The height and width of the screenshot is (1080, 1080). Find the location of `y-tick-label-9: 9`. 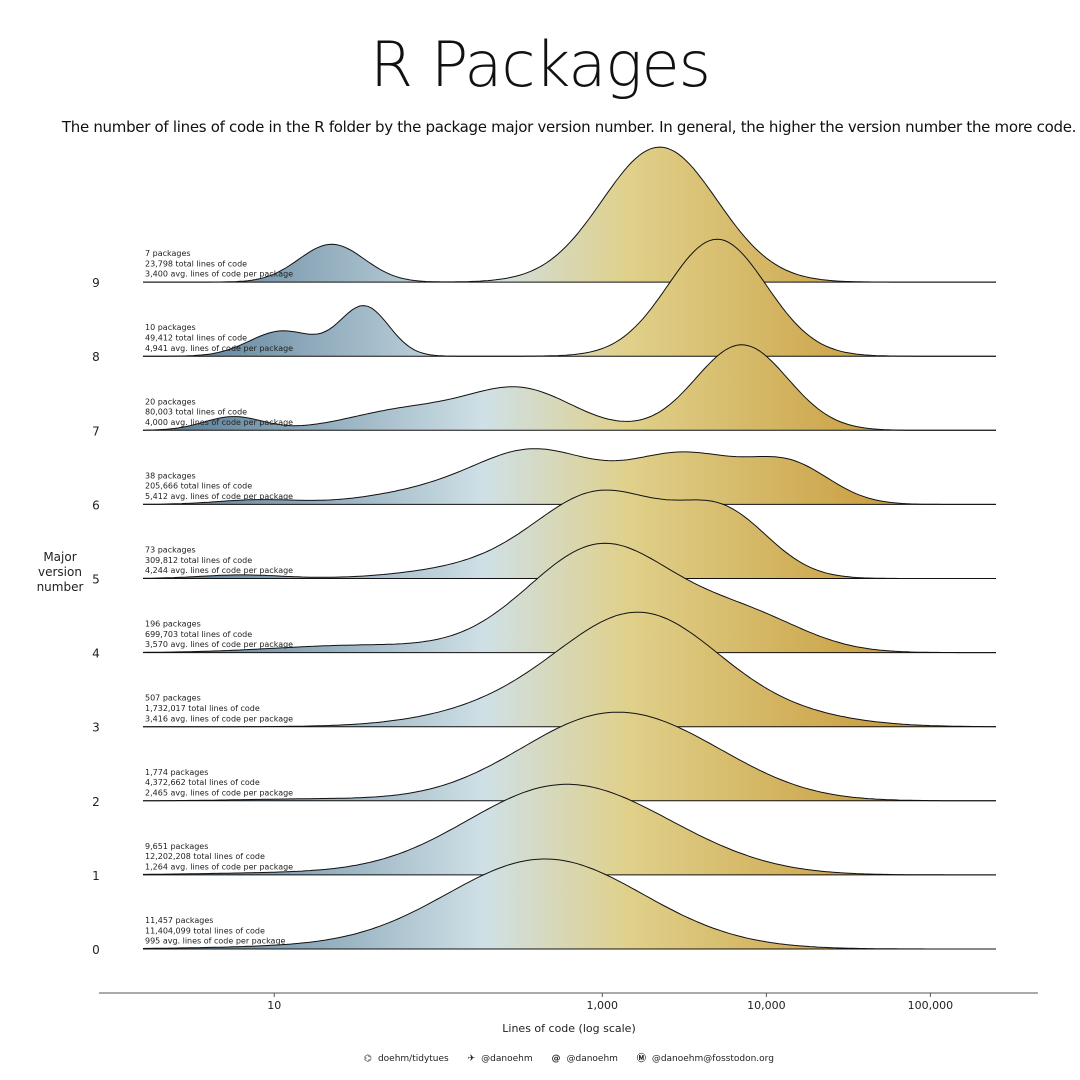

y-tick-label-9: 9 is located at coordinates (96, 283).